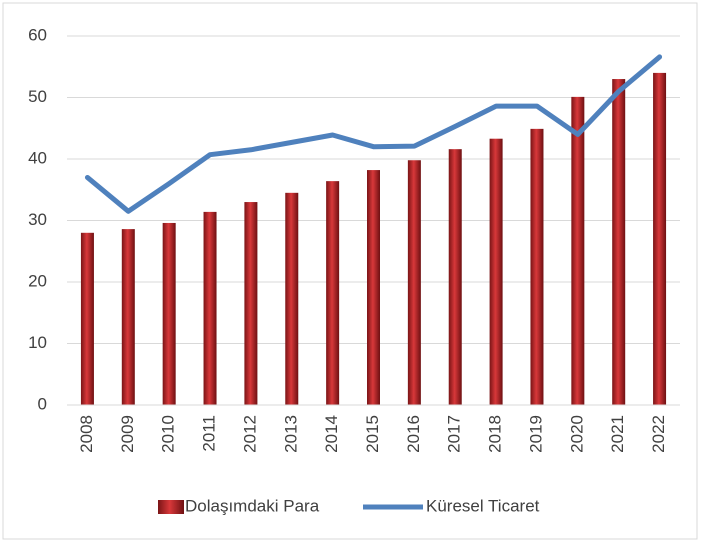 The height and width of the screenshot is (548, 701). What do you see at coordinates (37, 96) in the screenshot?
I see `y-tick-label: 50` at bounding box center [37, 96].